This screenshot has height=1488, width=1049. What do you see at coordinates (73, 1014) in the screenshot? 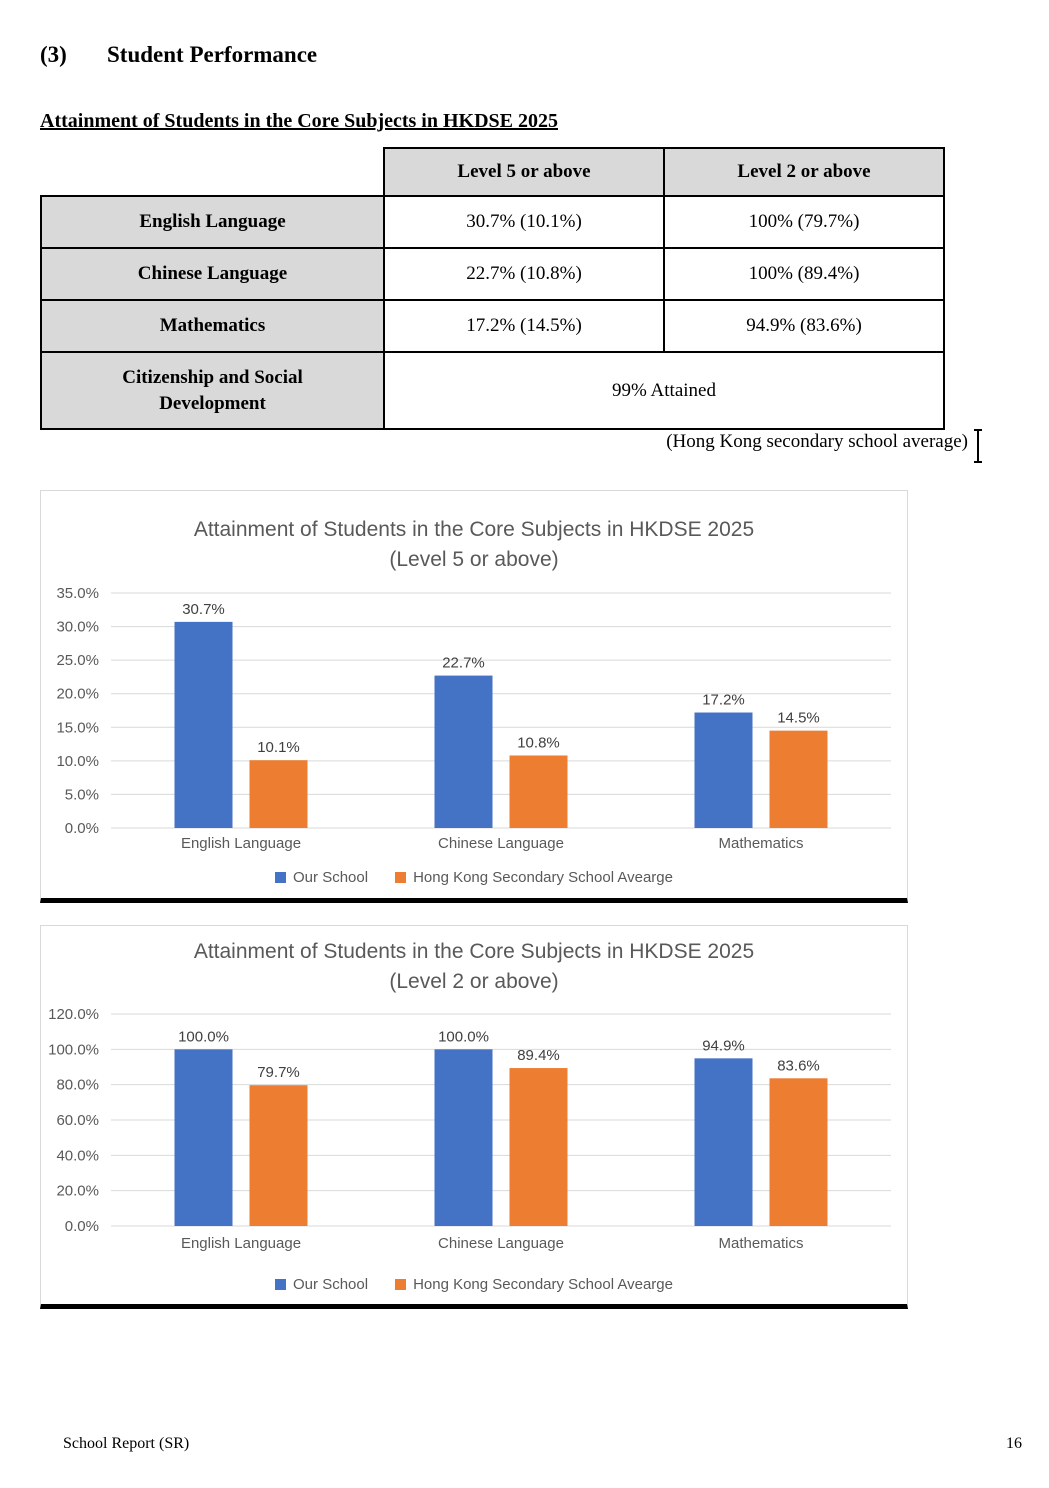
I see `y-tick-label: 120.0%` at bounding box center [73, 1014].